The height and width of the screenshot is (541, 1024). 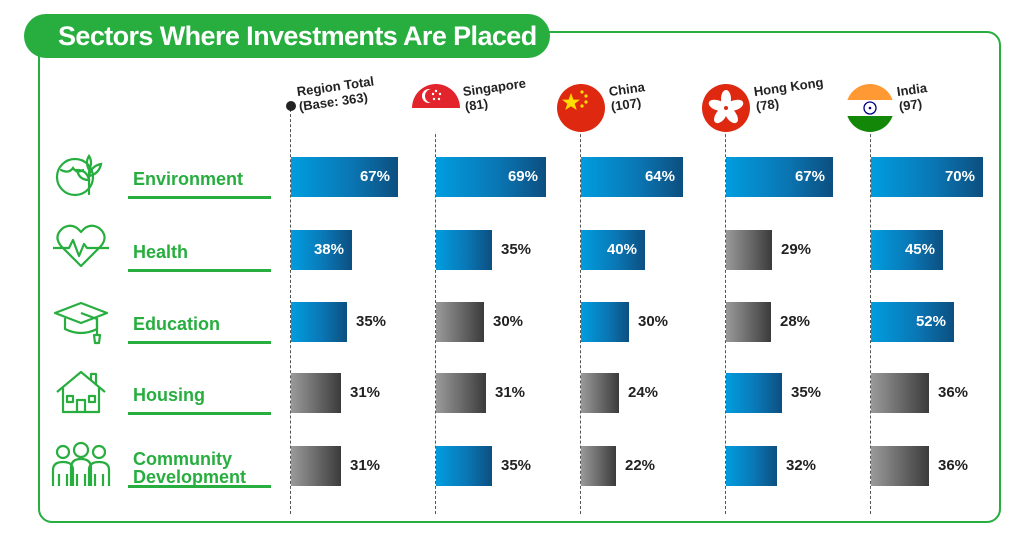 I want to click on column-header-india: India (97), so click(x=911, y=97).